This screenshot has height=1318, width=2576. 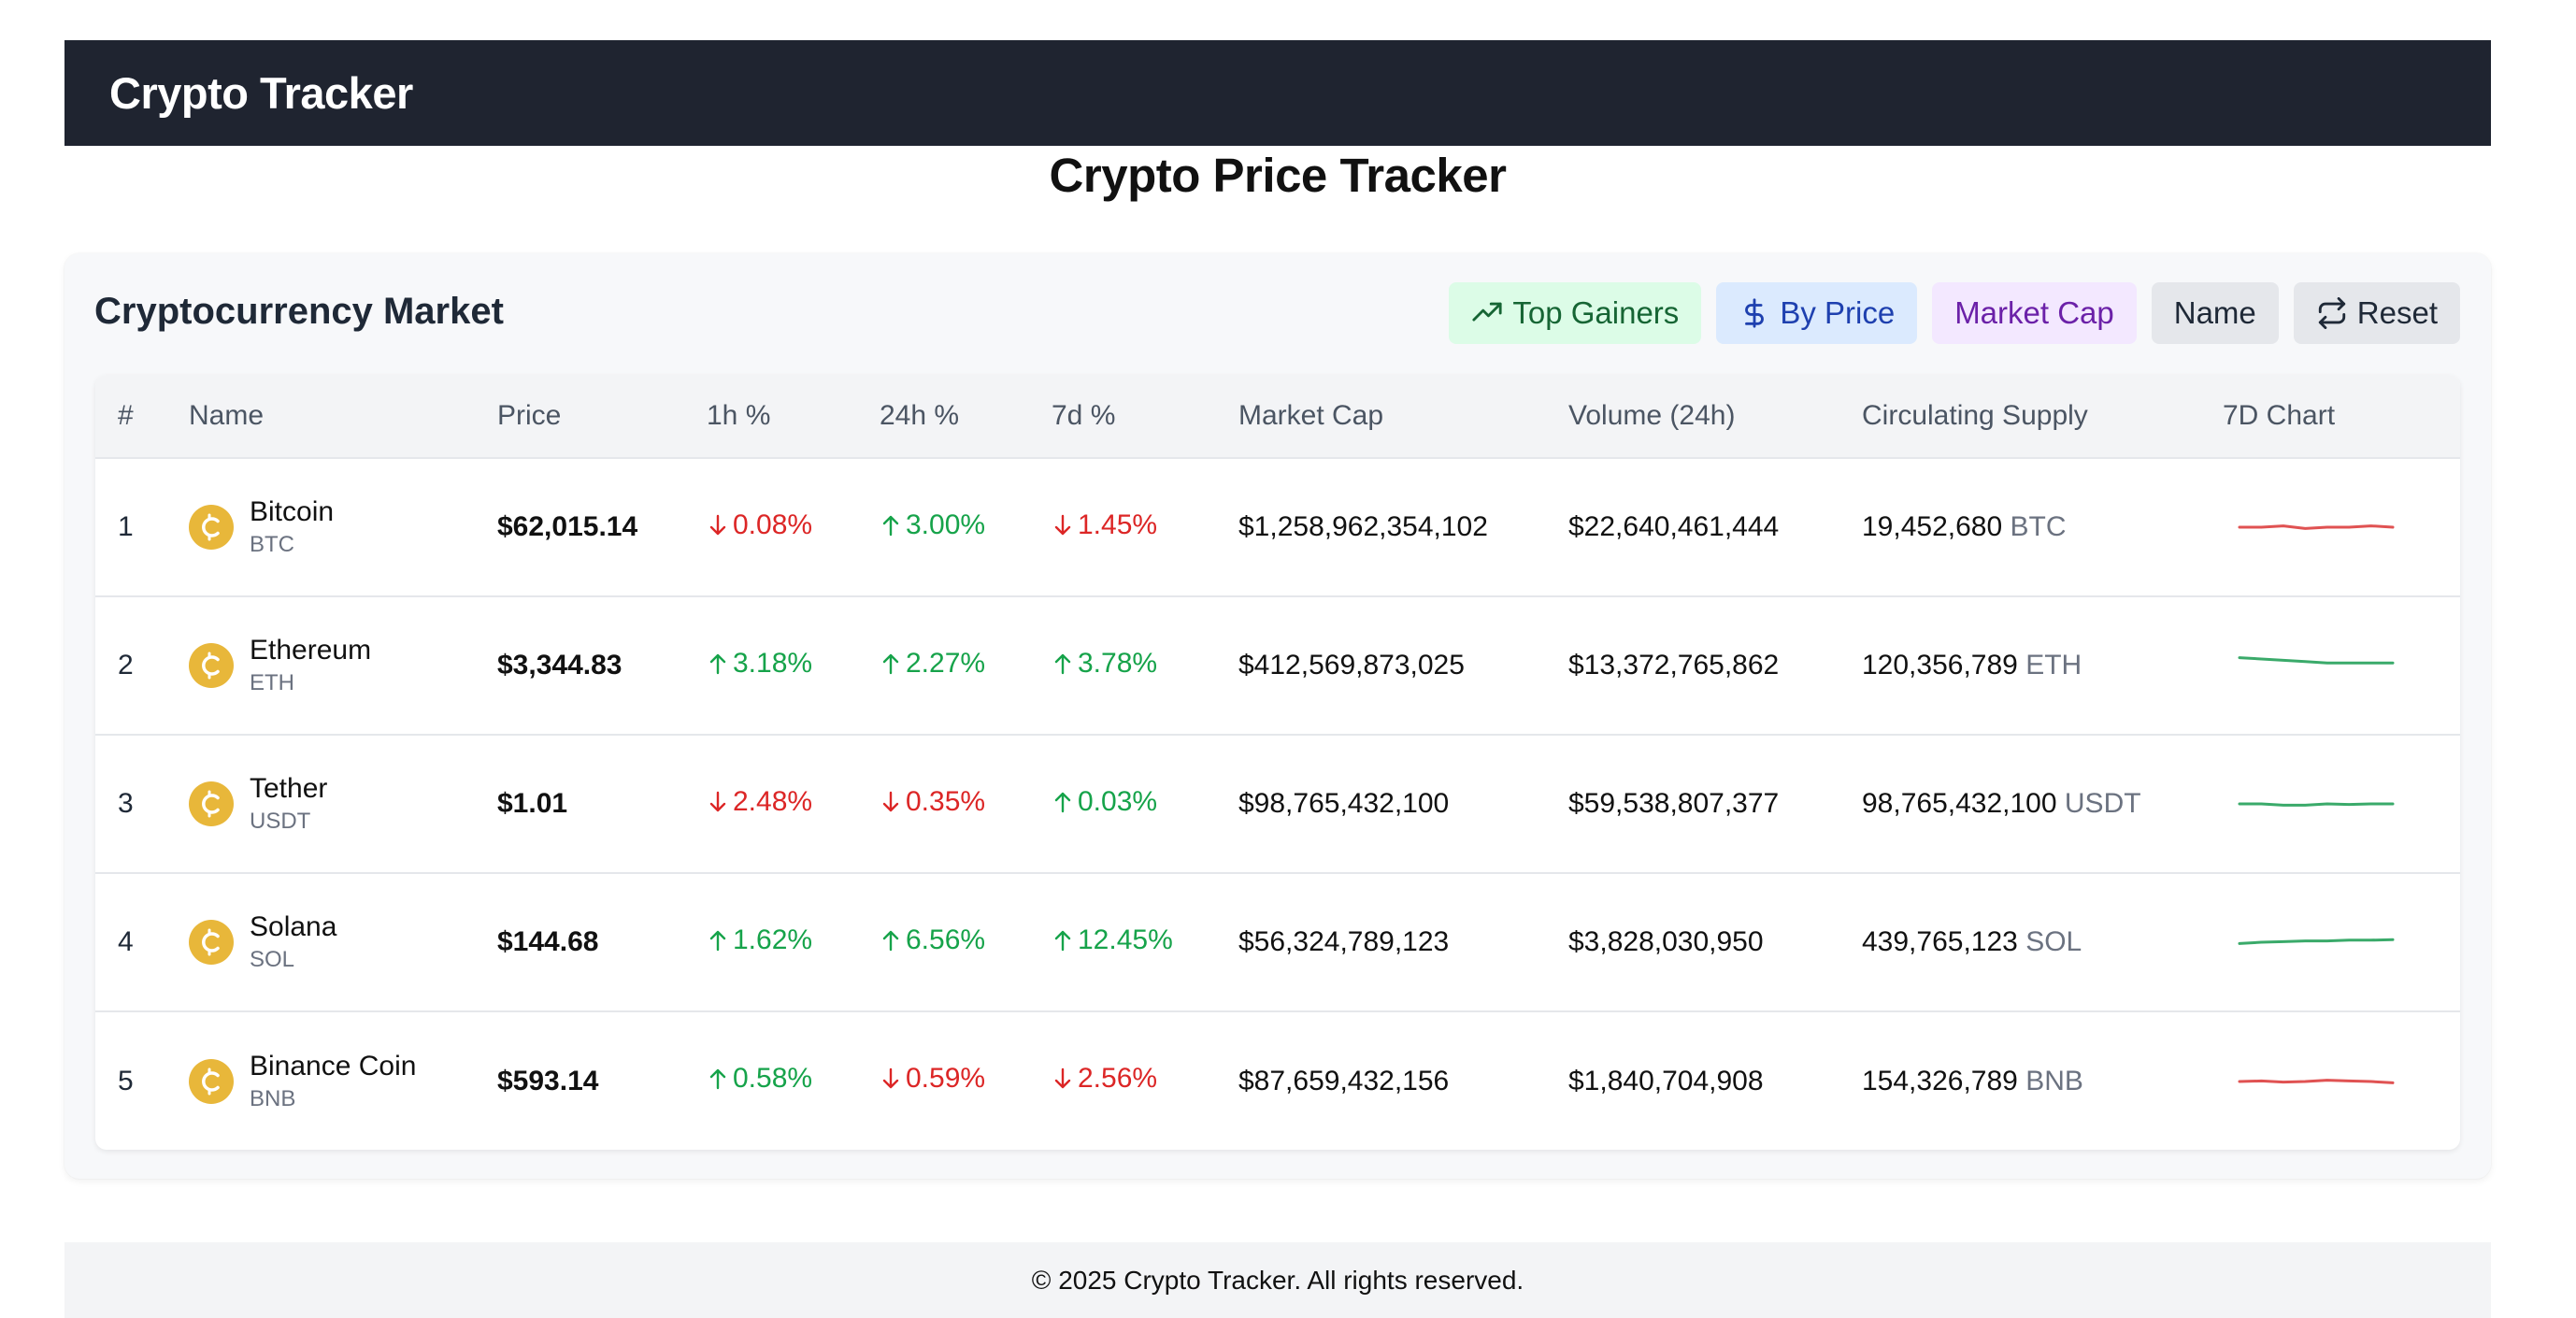 I want to click on reset-button: Reset, so click(x=2376, y=313).